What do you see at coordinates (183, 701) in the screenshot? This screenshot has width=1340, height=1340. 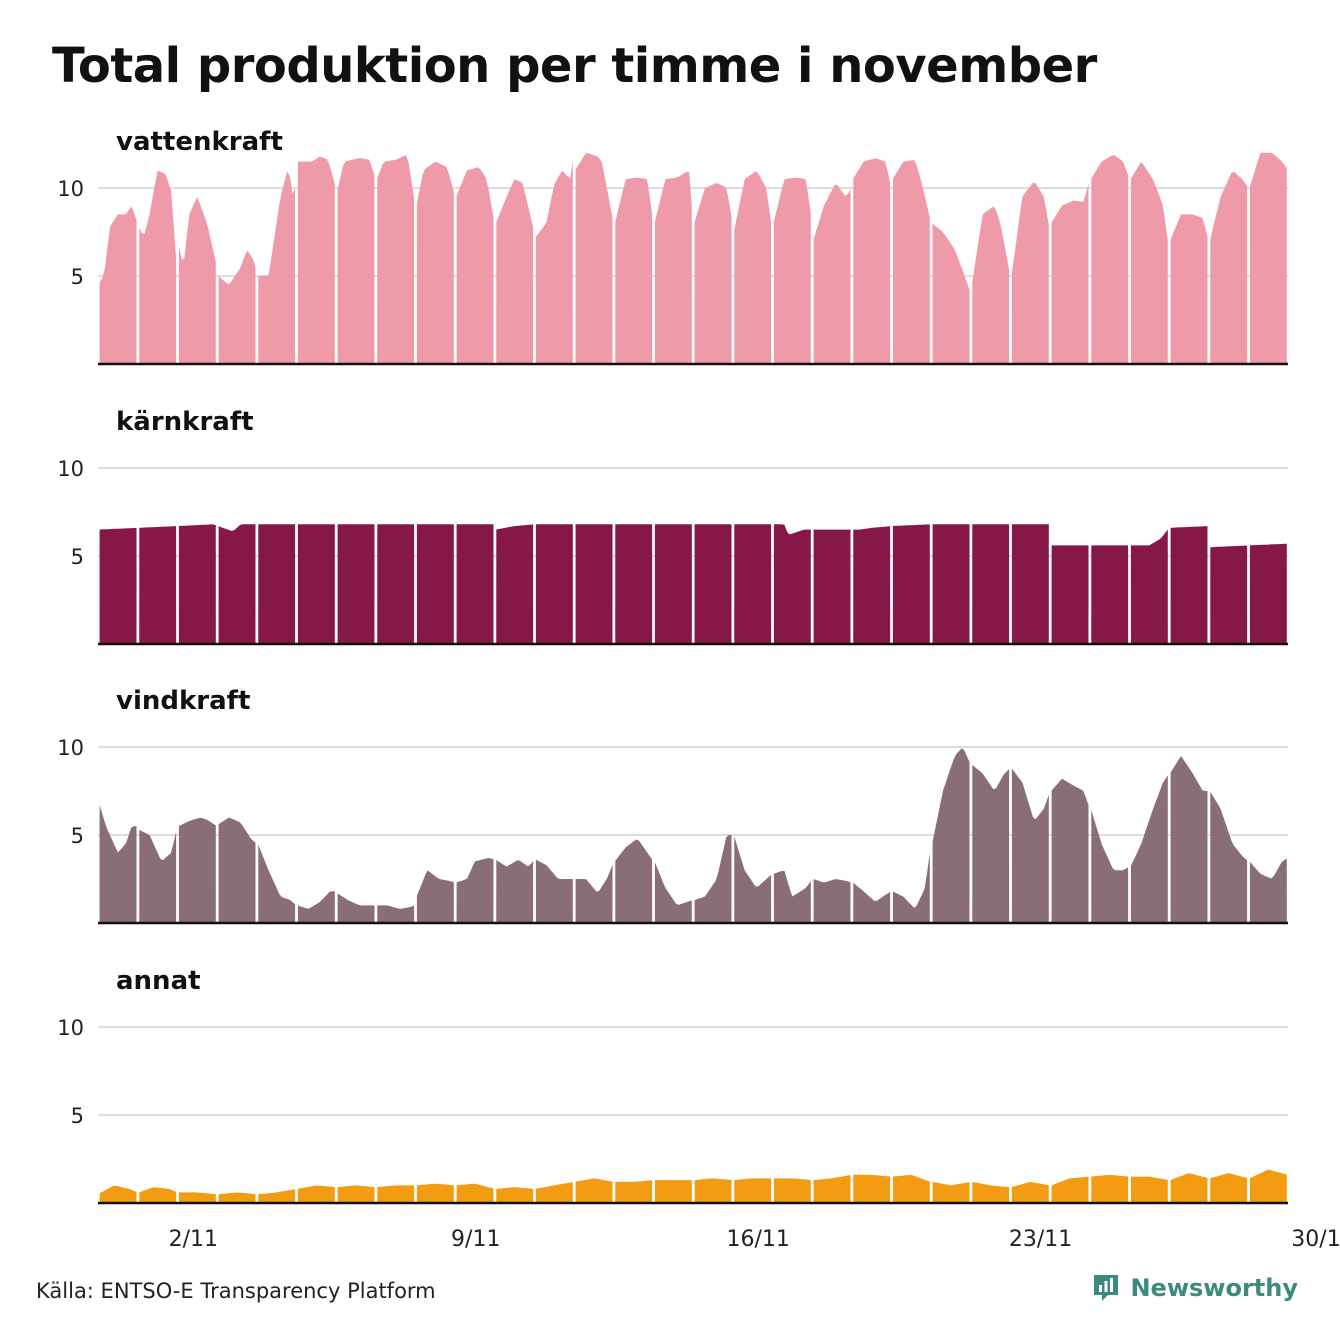 I see `panel-label-vindkraft: vindkraft` at bounding box center [183, 701].